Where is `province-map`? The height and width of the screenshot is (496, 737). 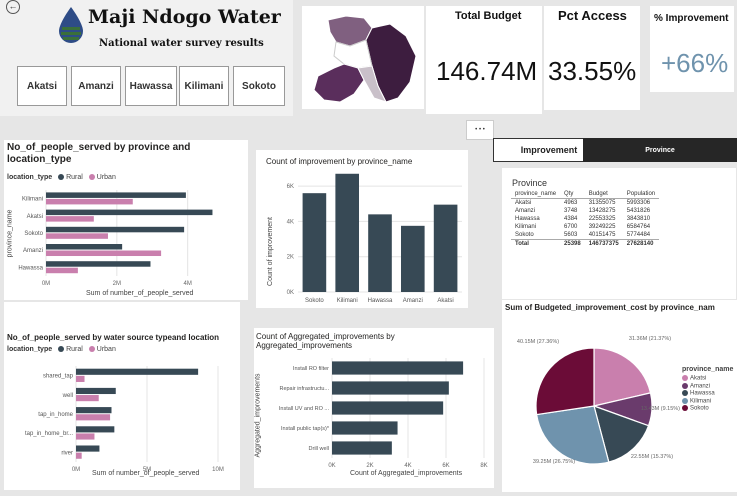
province-map is located at coordinates (363, 57).